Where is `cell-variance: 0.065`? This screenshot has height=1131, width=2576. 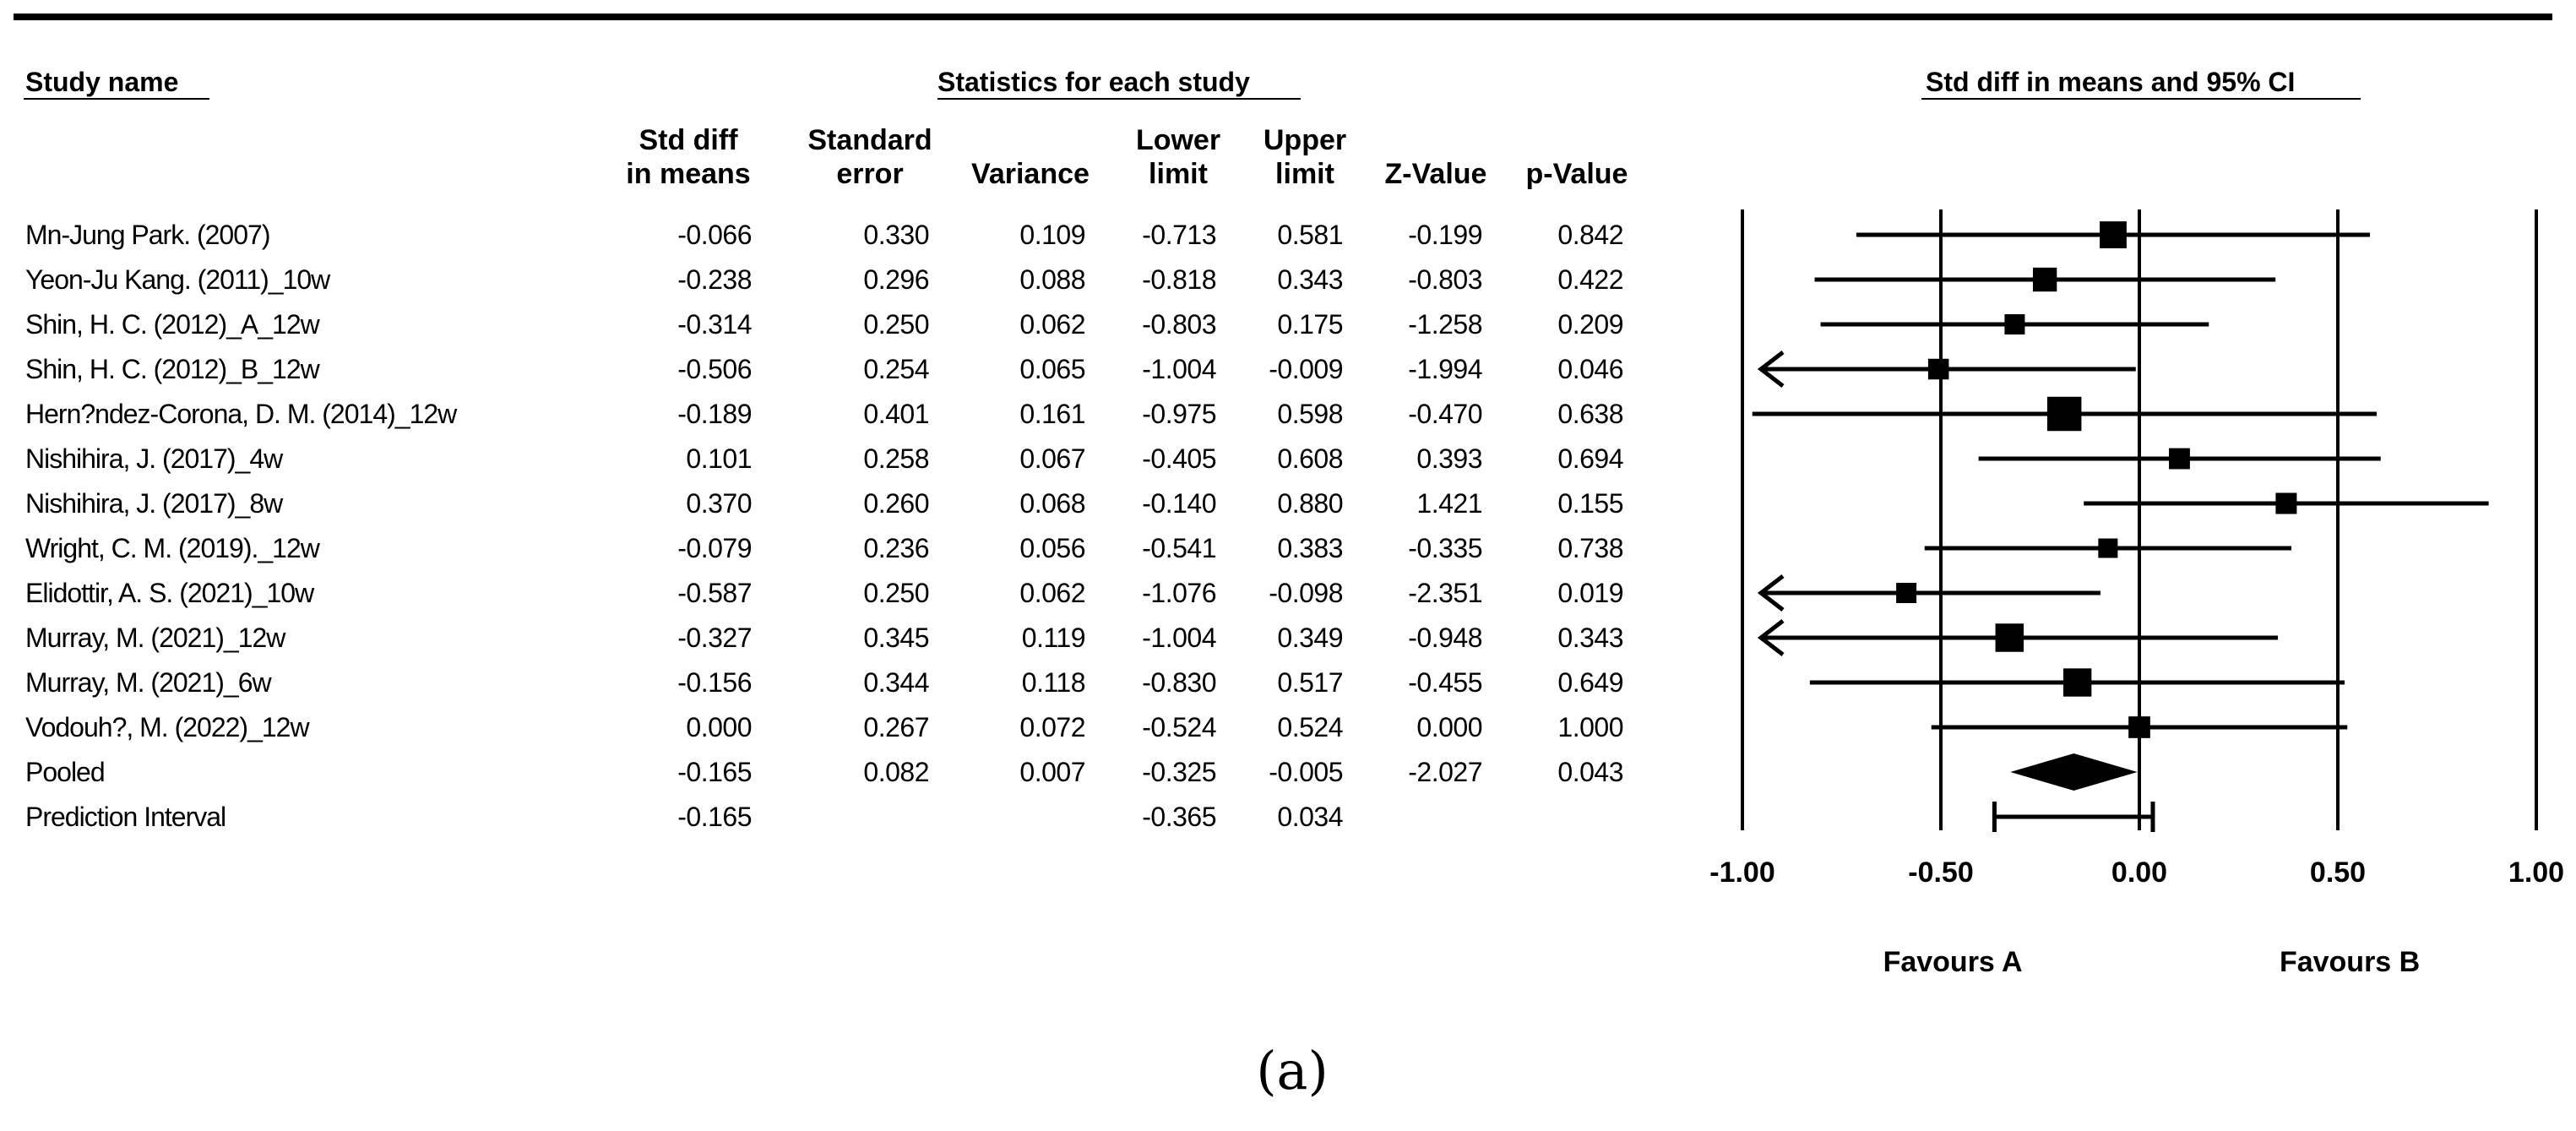
cell-variance: 0.065 is located at coordinates (1052, 369).